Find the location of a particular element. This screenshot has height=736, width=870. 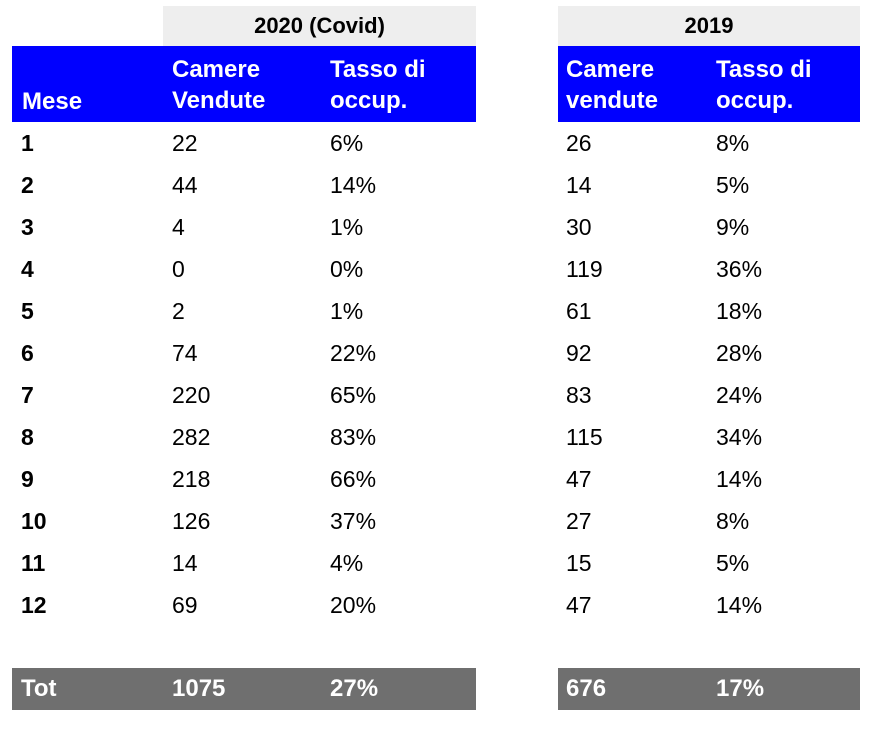

rate-2020-cell: 0% is located at coordinates (347, 269).